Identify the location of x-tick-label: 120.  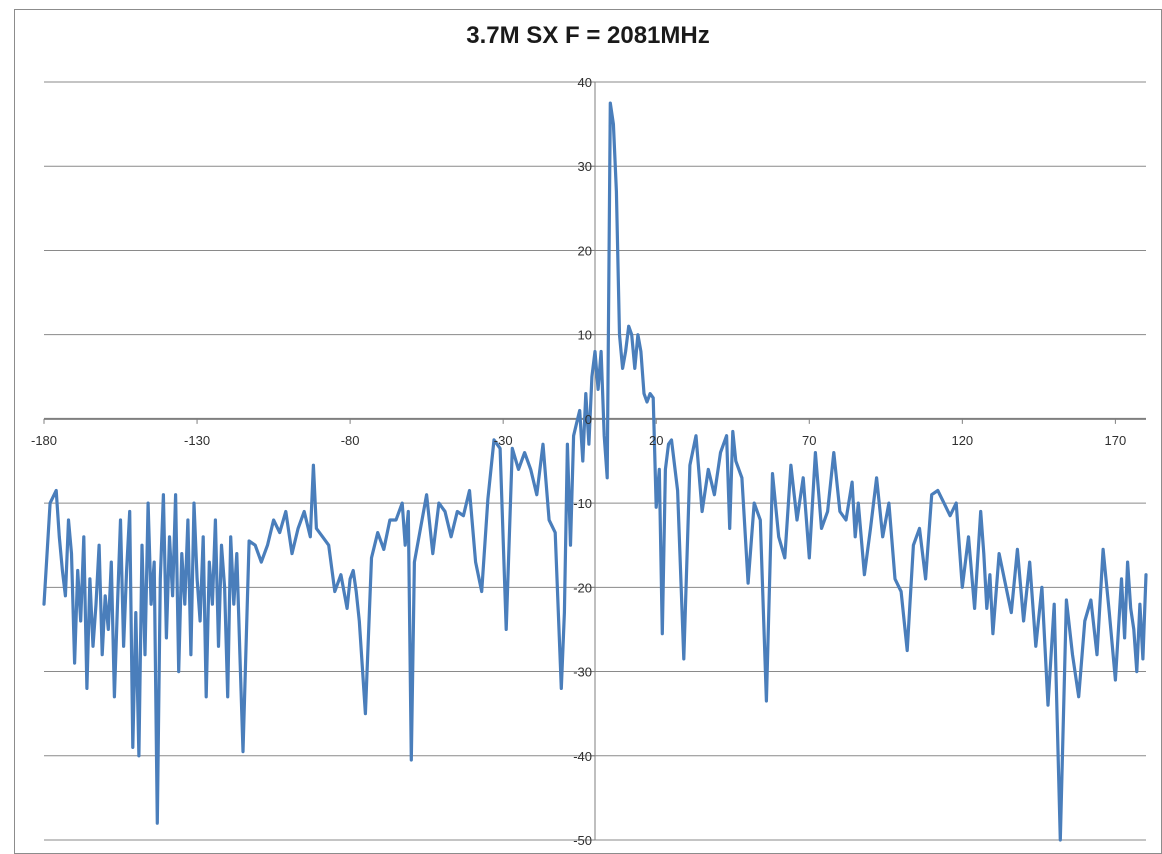
(962, 440).